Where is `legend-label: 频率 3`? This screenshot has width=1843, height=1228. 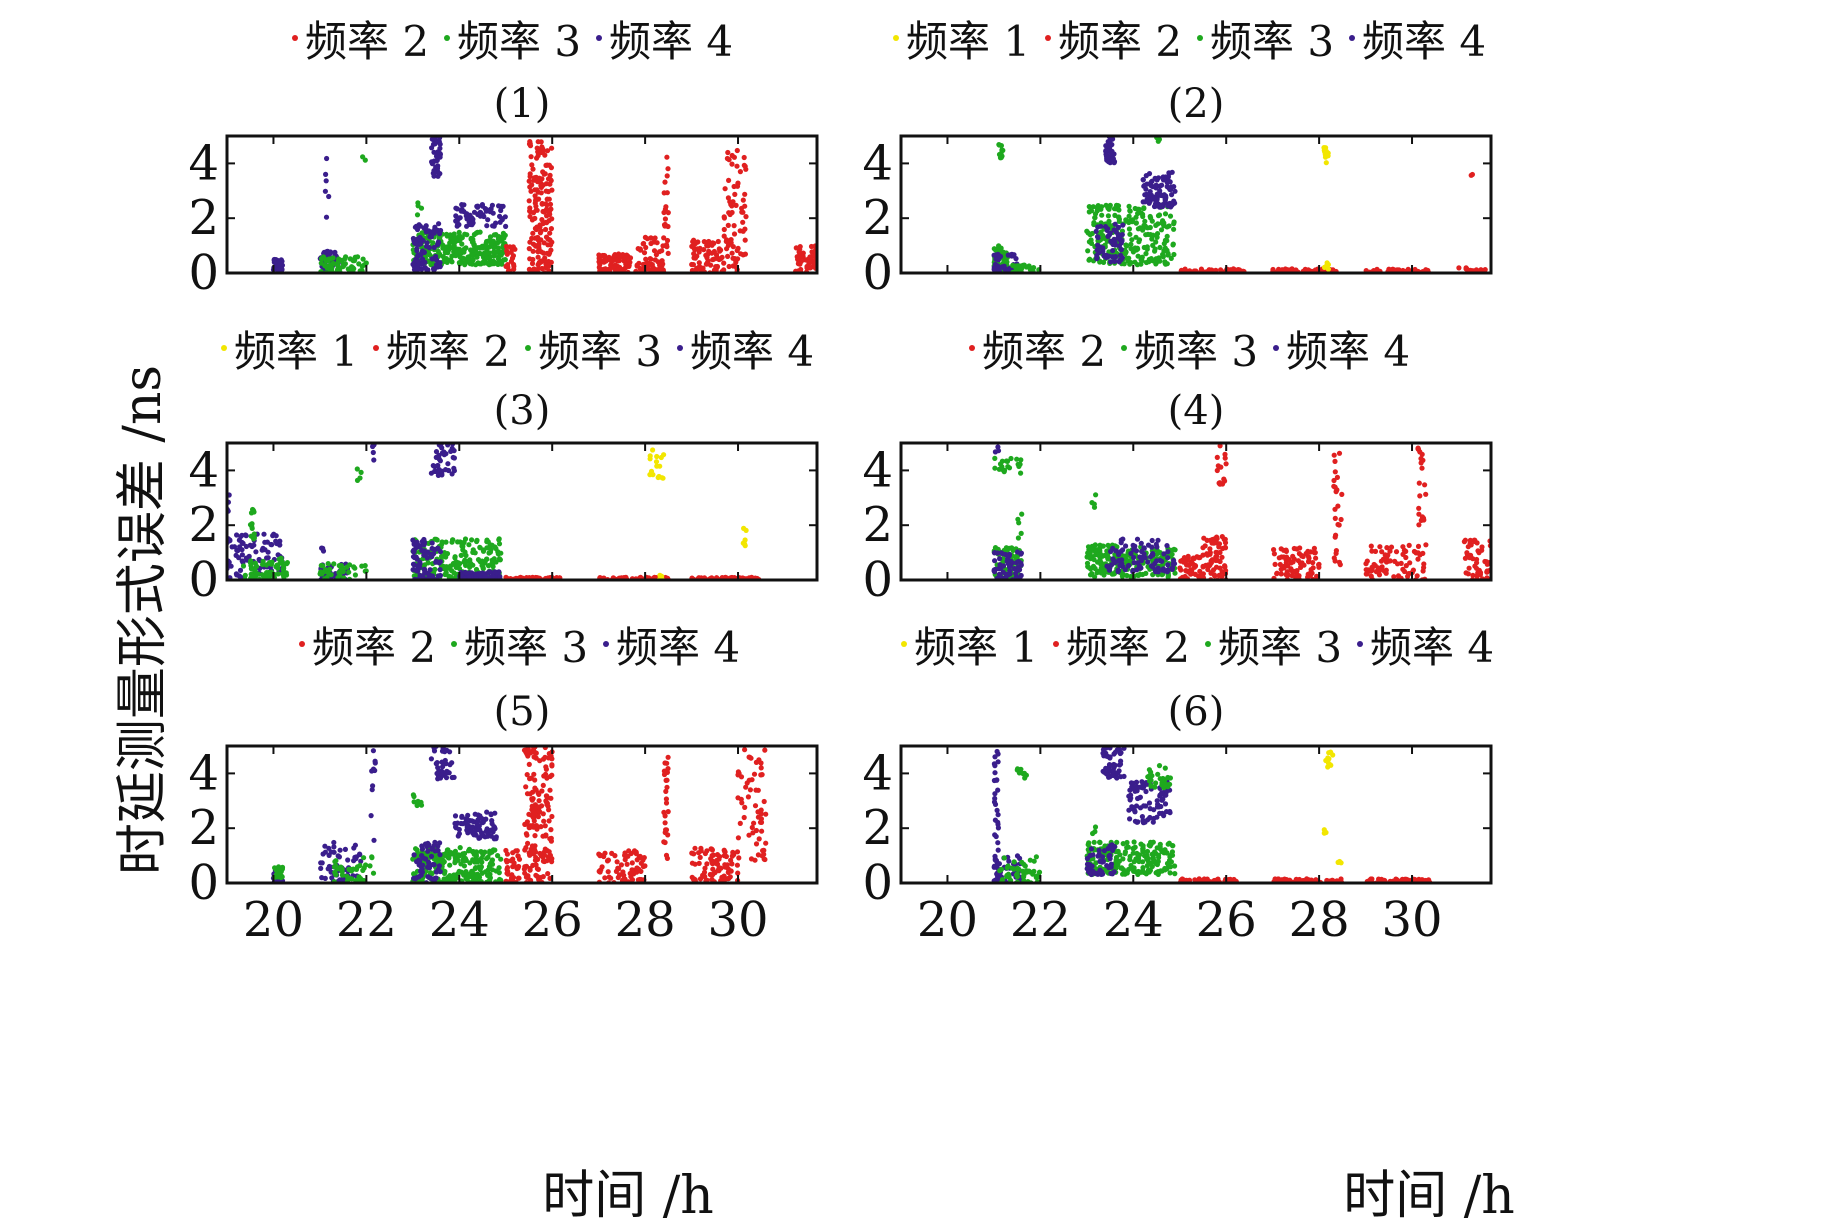
legend-label: 频率 3 is located at coordinates (526, 647).